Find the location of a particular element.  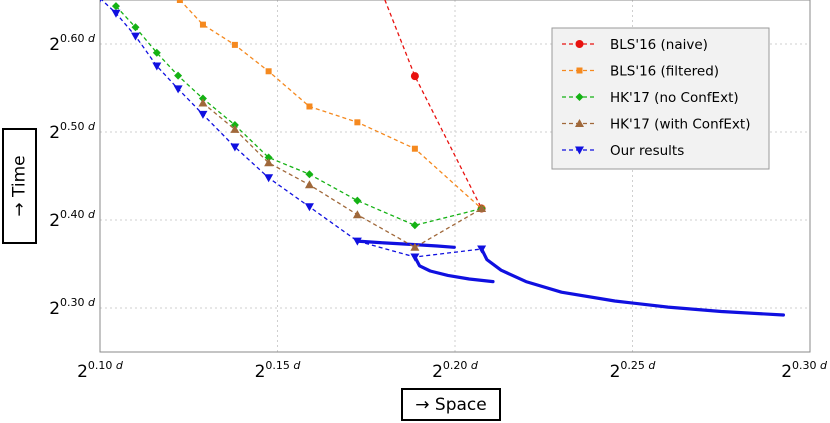

y-tick-label: 20.30 d is located at coordinates (72, 307).